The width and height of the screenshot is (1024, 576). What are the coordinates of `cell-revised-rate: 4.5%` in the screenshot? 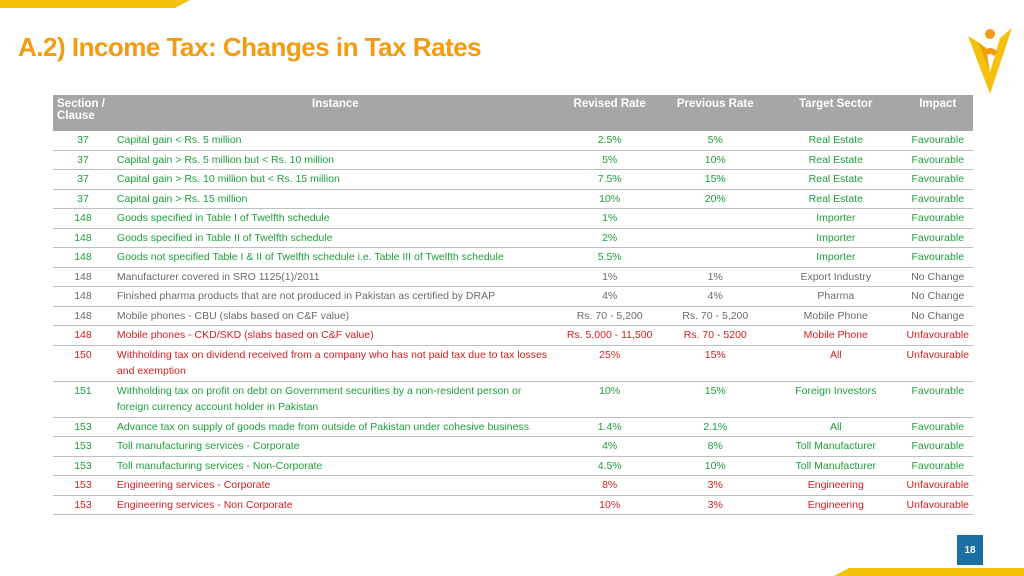 It's located at (609, 466).